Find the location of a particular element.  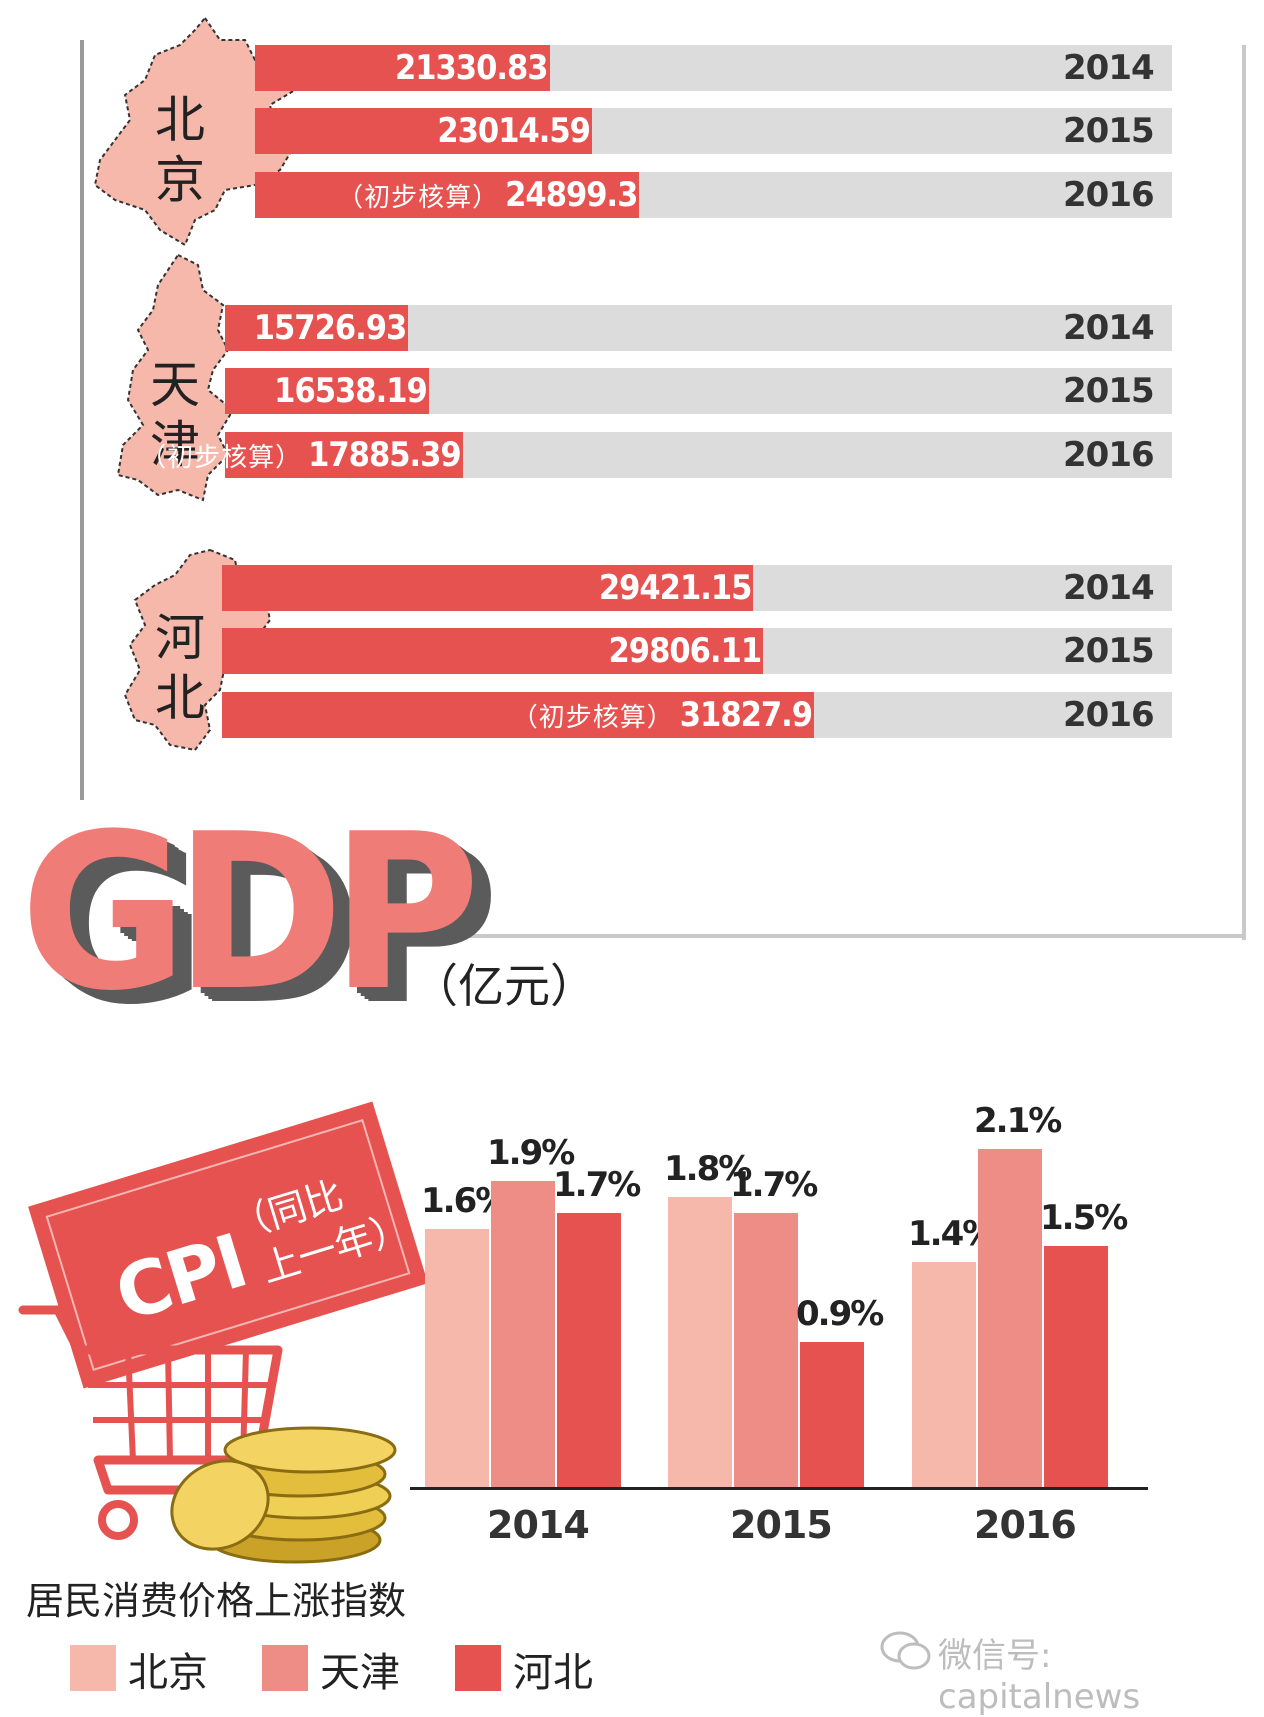

beijing-map-icon is located at coordinates (197, 131).